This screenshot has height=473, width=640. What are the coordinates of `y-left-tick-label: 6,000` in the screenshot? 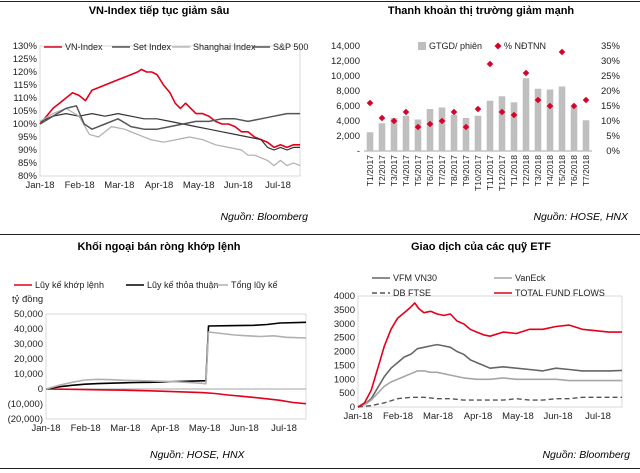 It's located at (348, 106).